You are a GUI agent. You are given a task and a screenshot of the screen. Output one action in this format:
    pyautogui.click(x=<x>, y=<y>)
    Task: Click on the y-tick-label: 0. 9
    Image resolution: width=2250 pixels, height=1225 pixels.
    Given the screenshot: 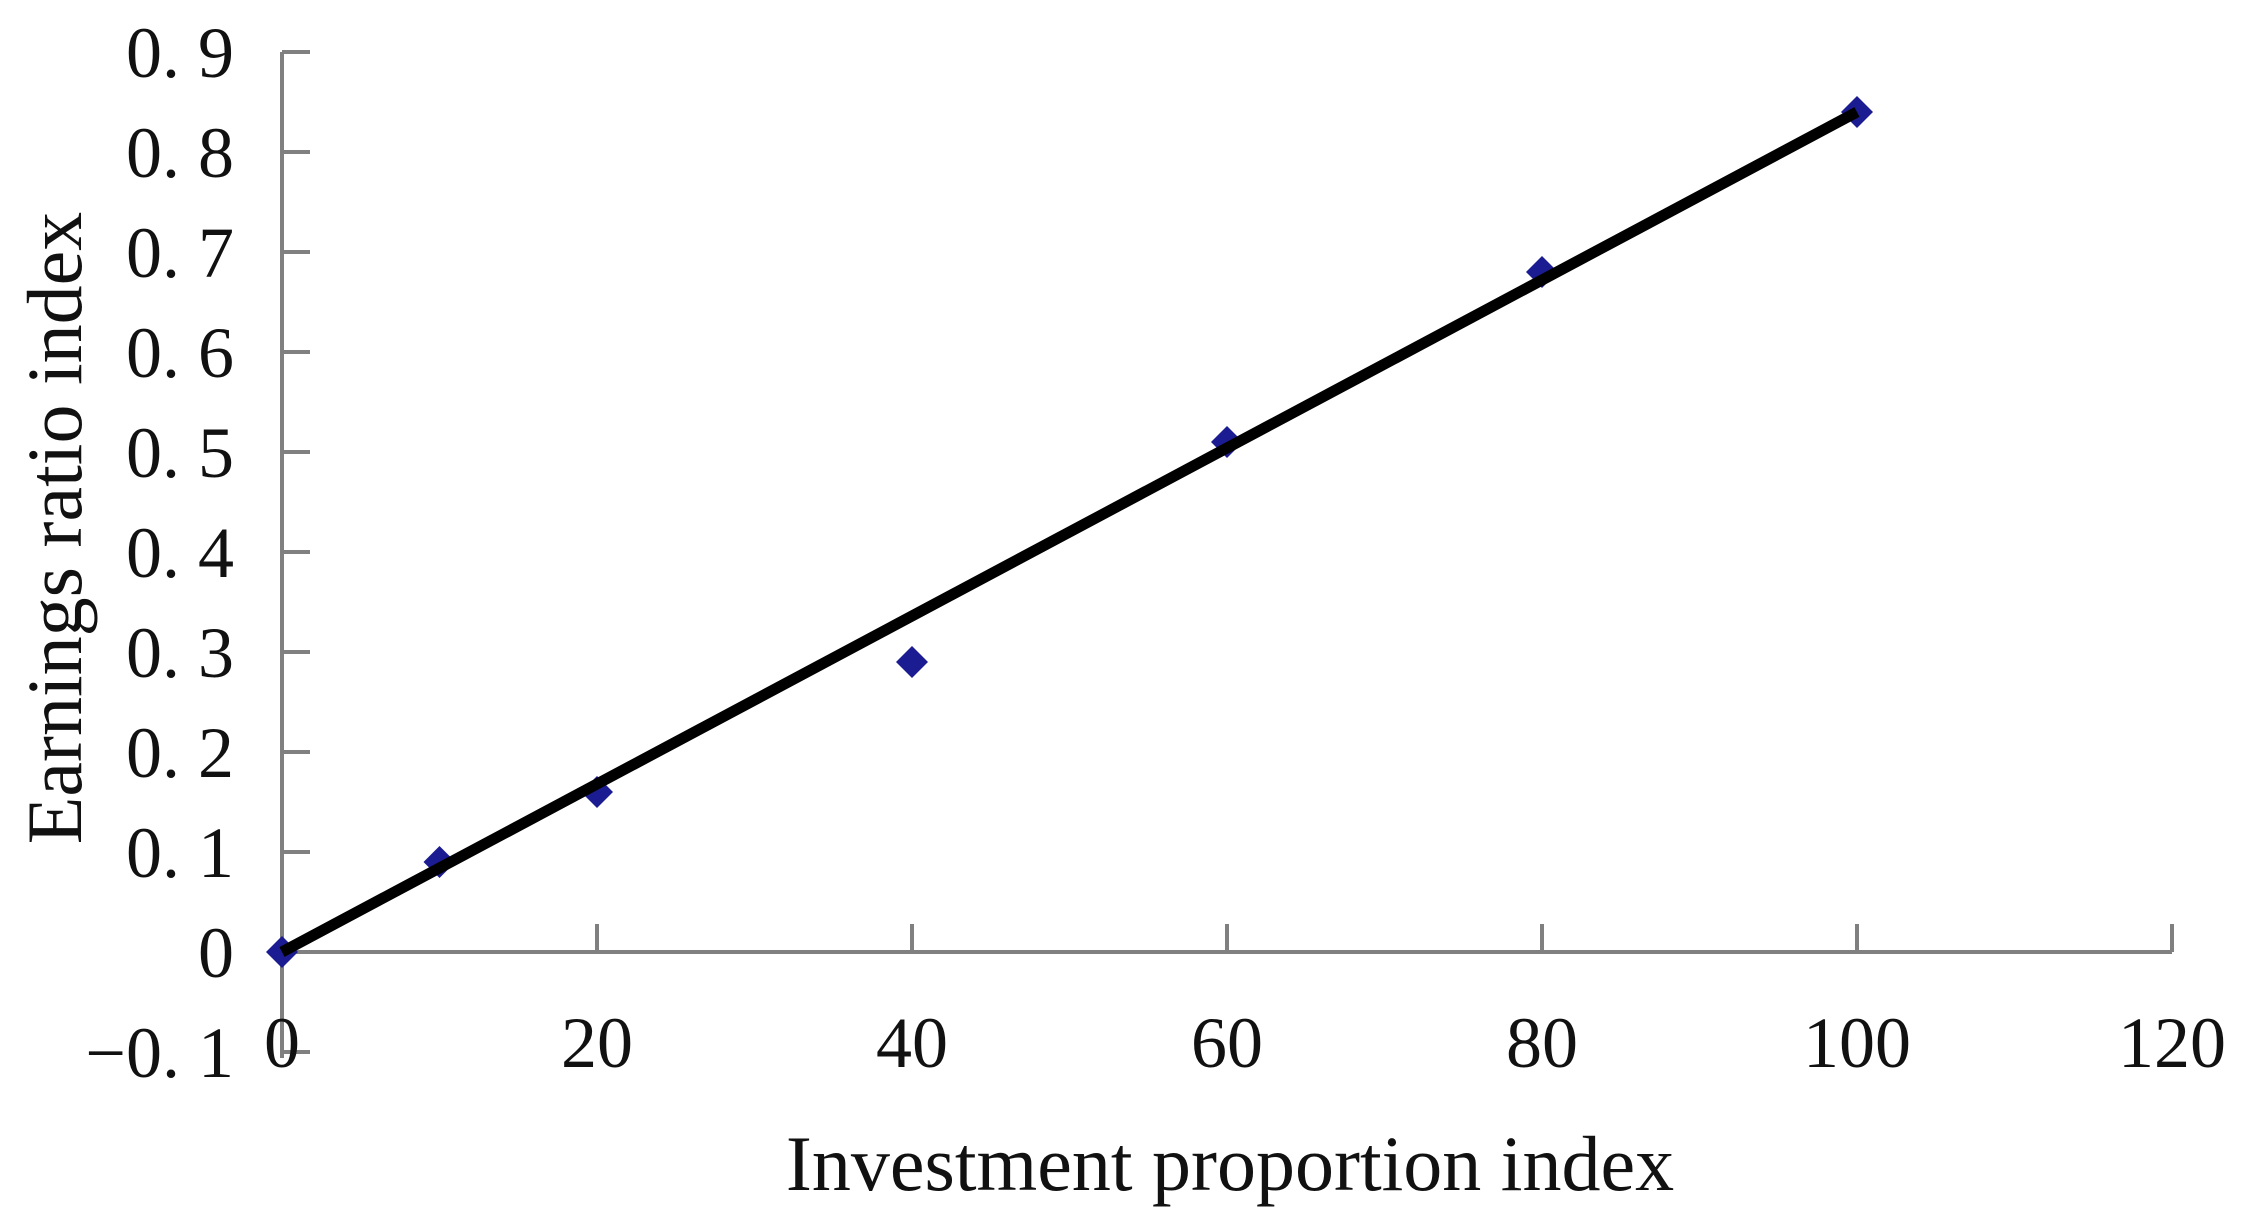 What is the action you would take?
    pyautogui.click(x=180, y=53)
    